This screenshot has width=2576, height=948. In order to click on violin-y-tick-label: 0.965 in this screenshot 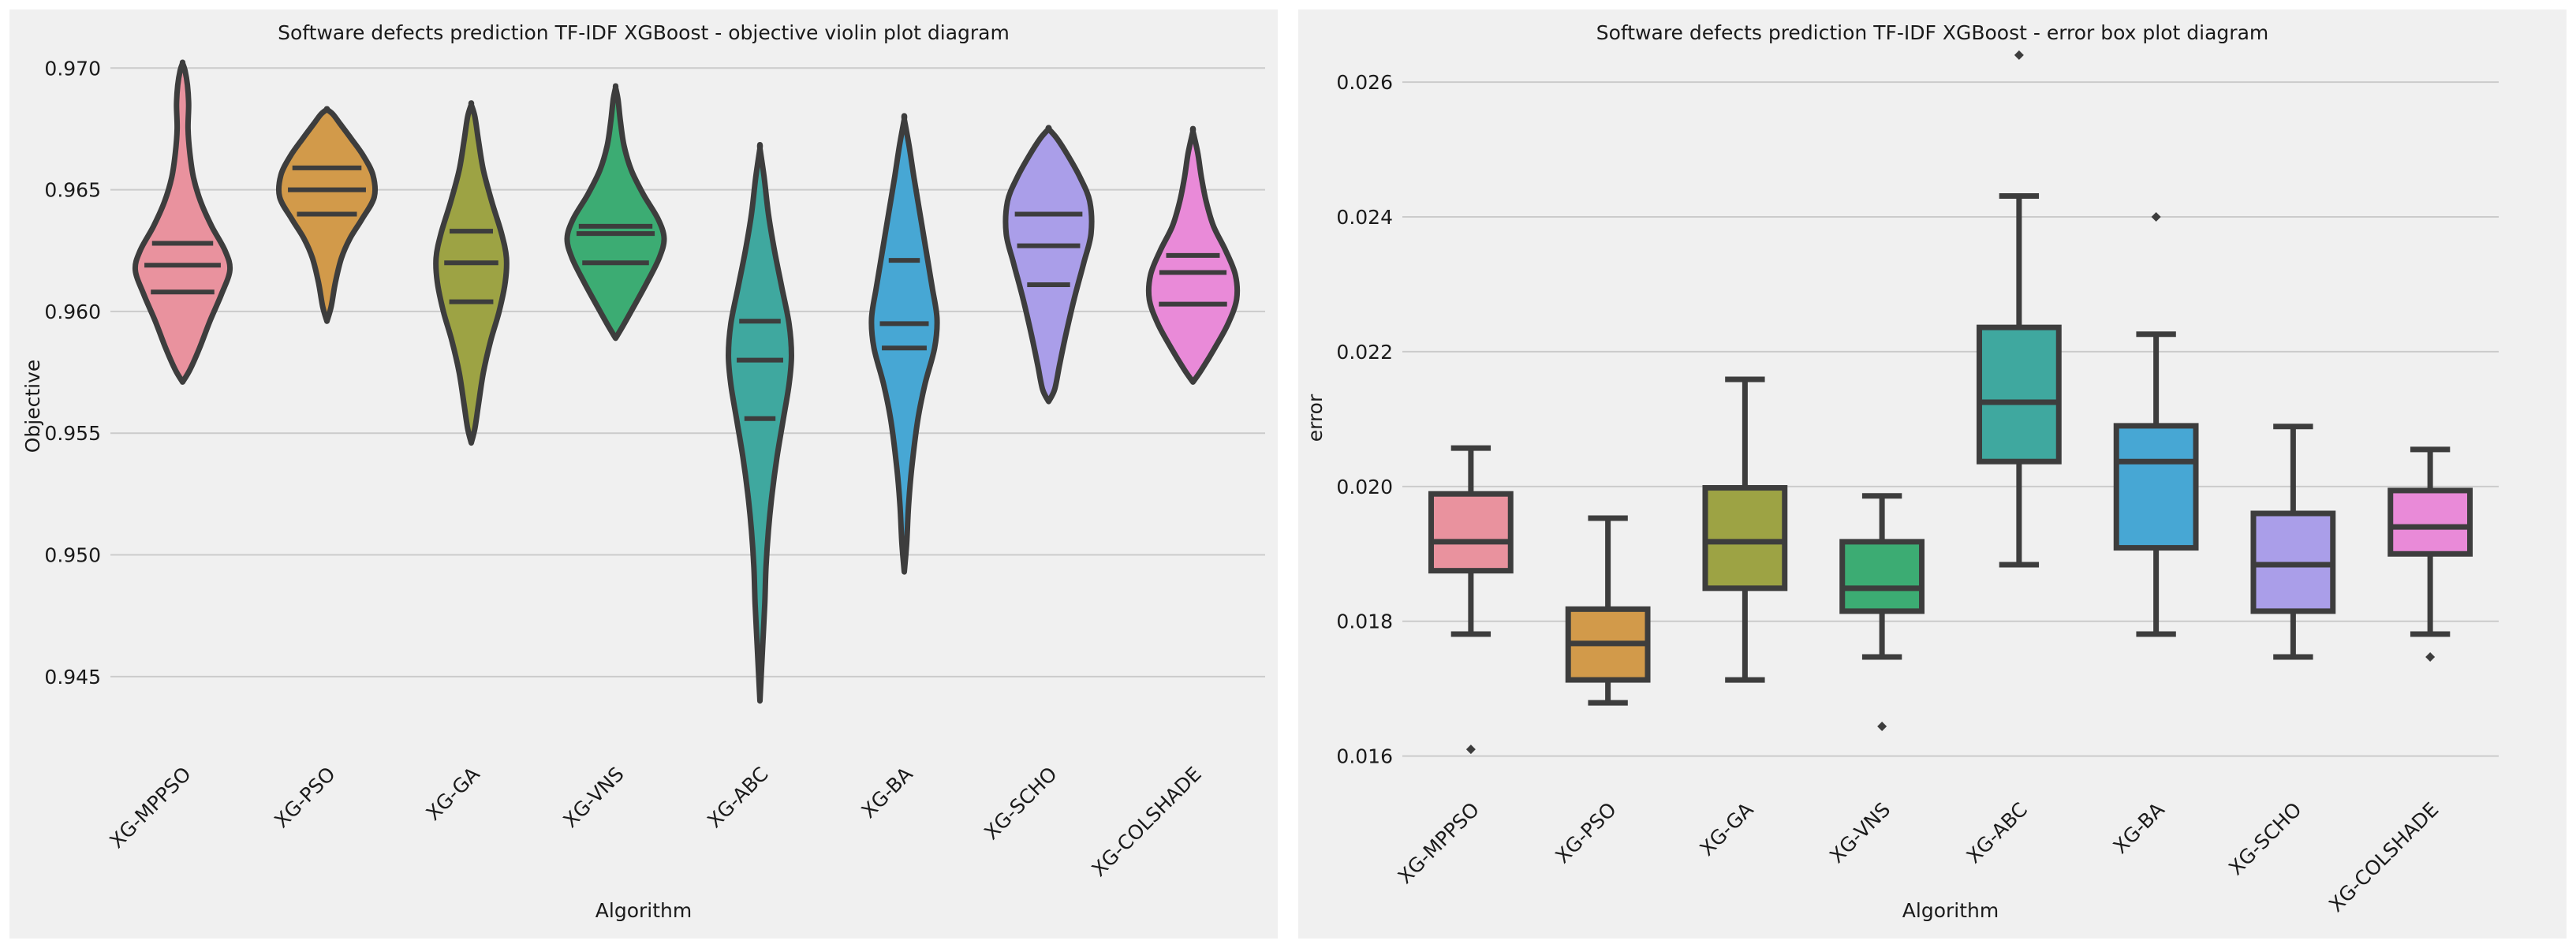, I will do `click(72, 190)`.